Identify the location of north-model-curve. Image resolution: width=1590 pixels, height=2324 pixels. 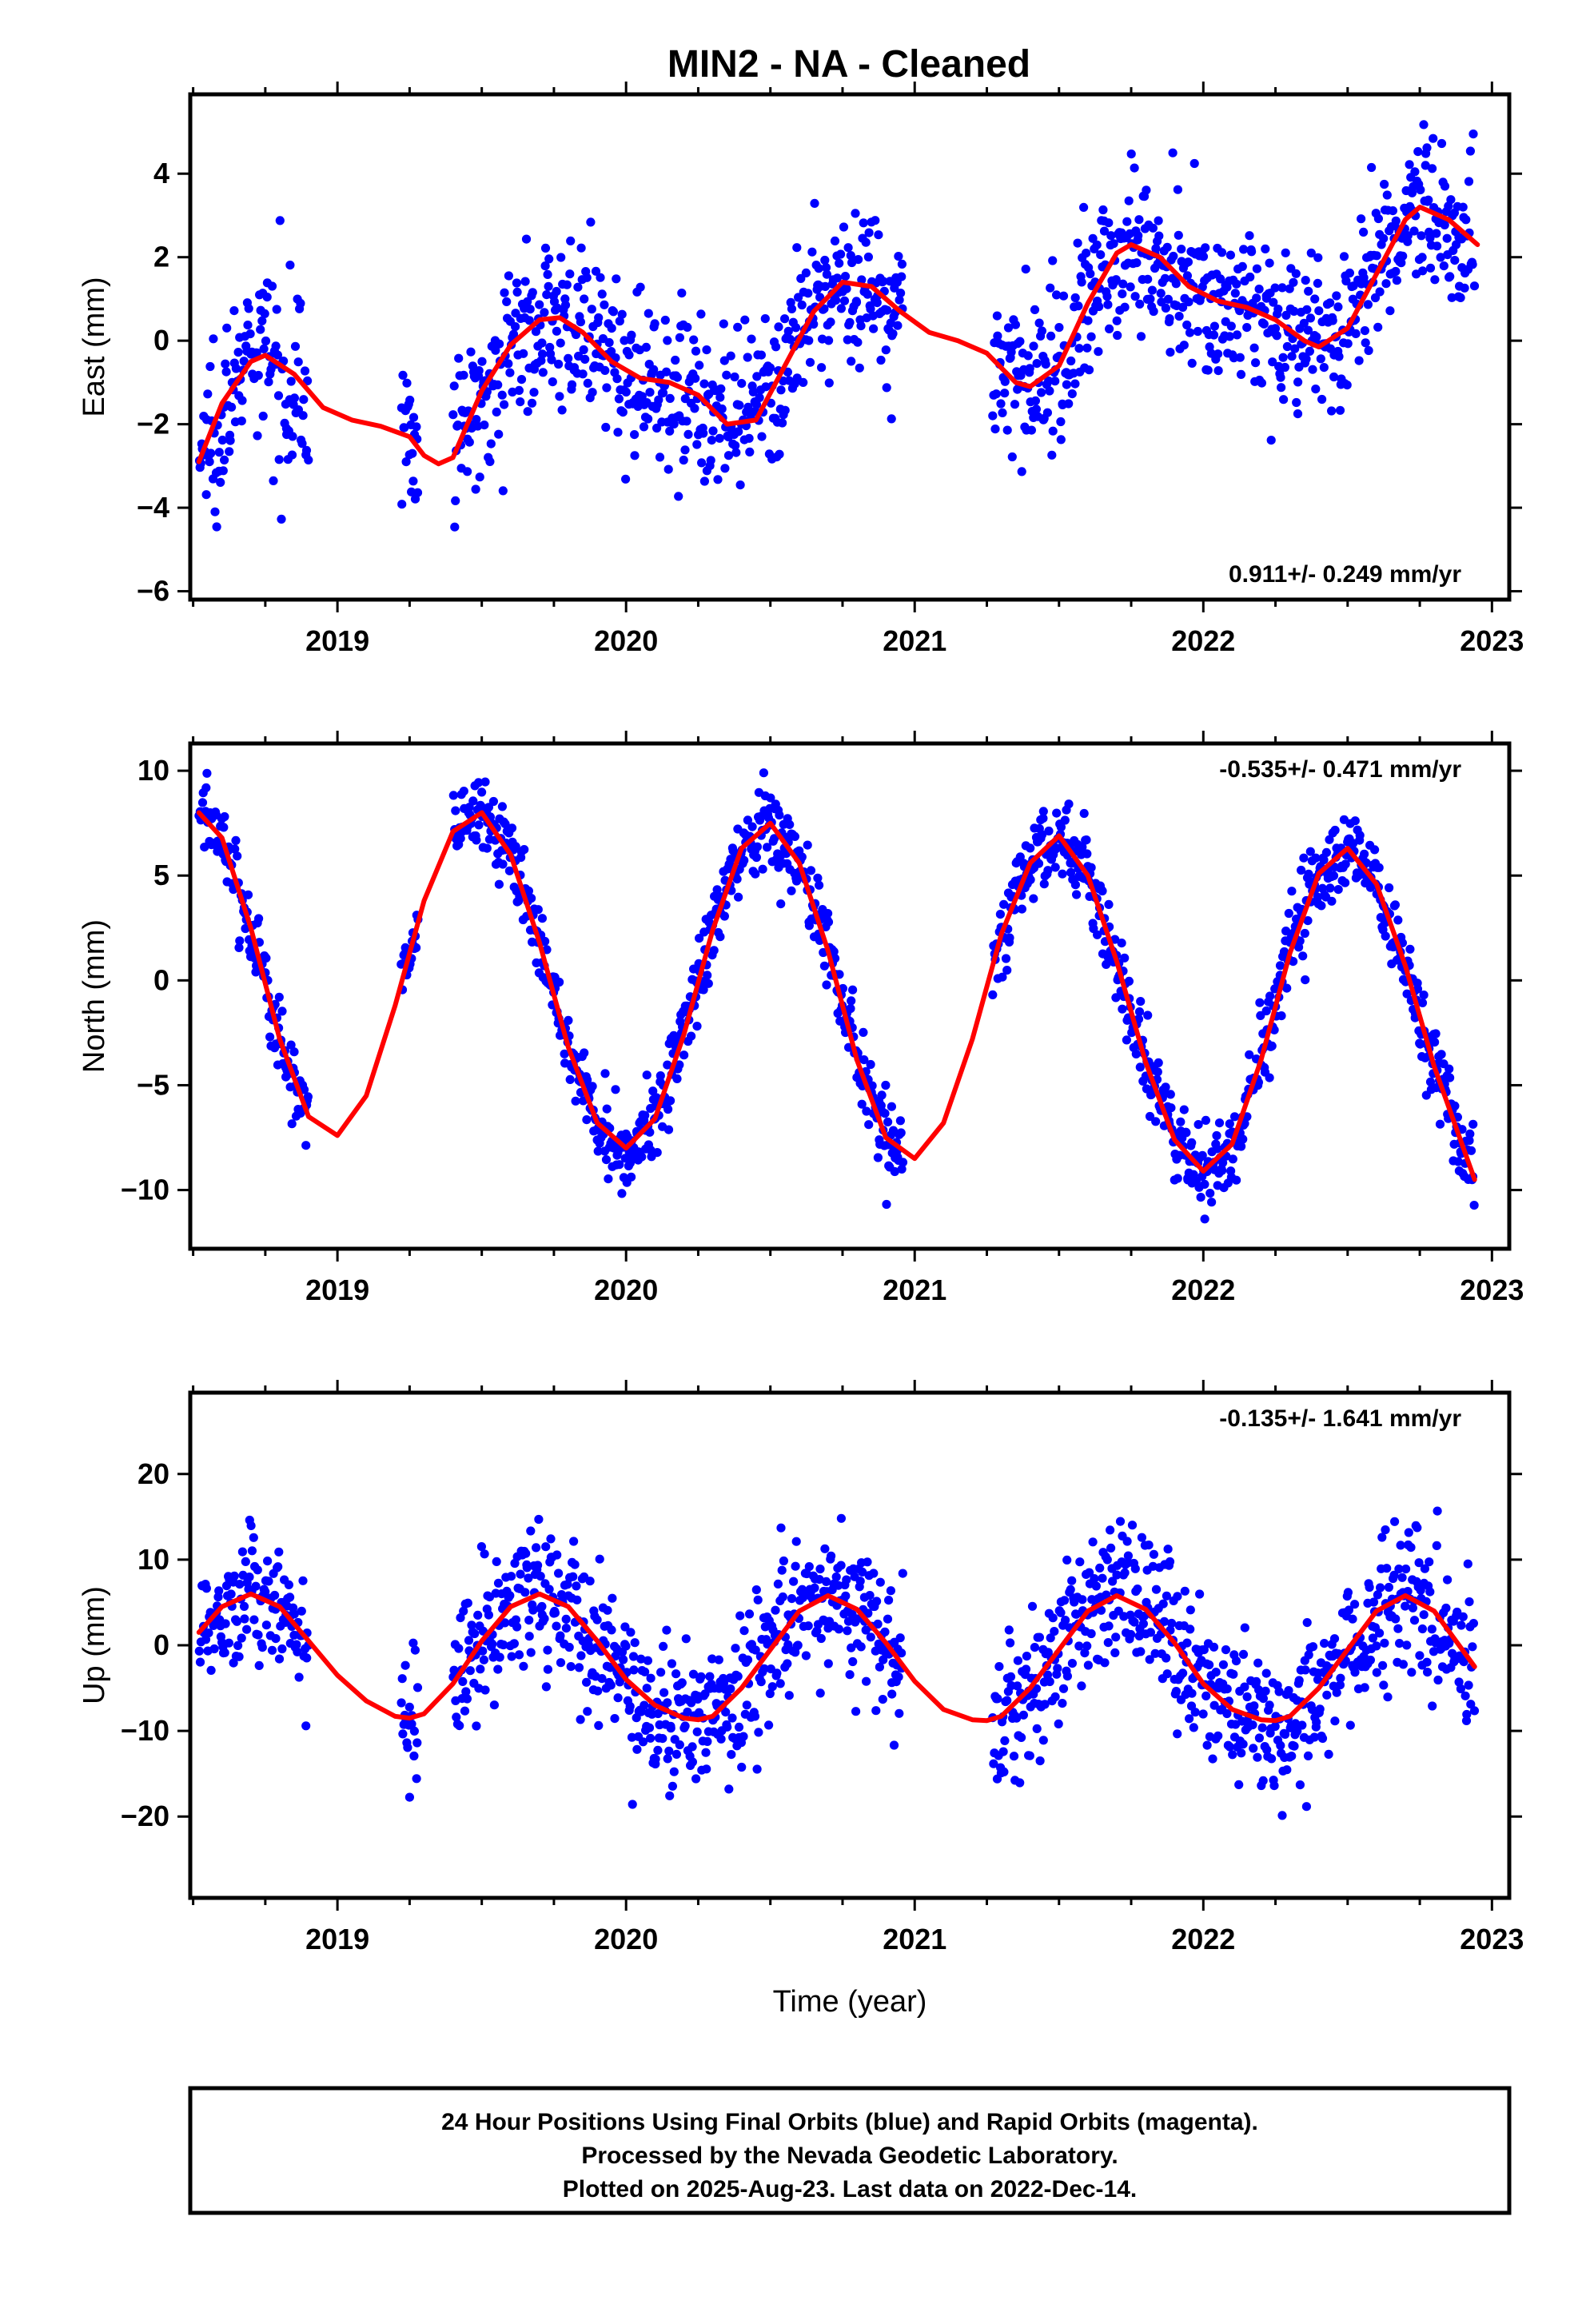
(836, 996).